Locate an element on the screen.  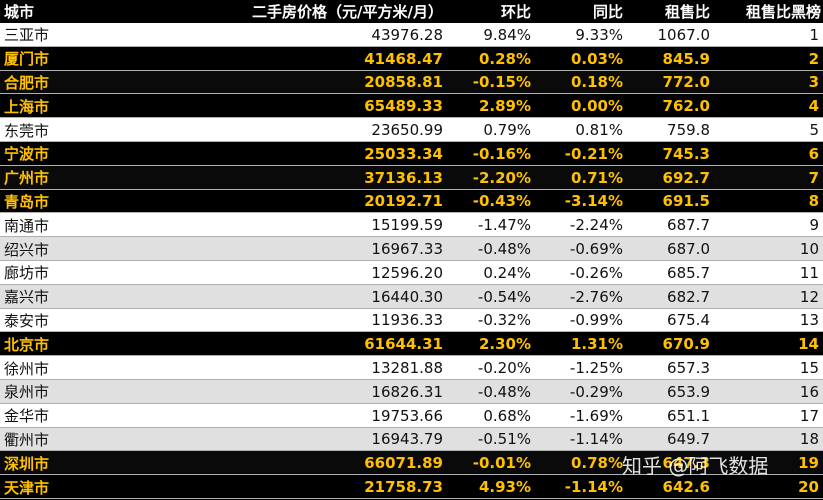
cell-yoy: -0.21% is located at coordinates (593, 153).